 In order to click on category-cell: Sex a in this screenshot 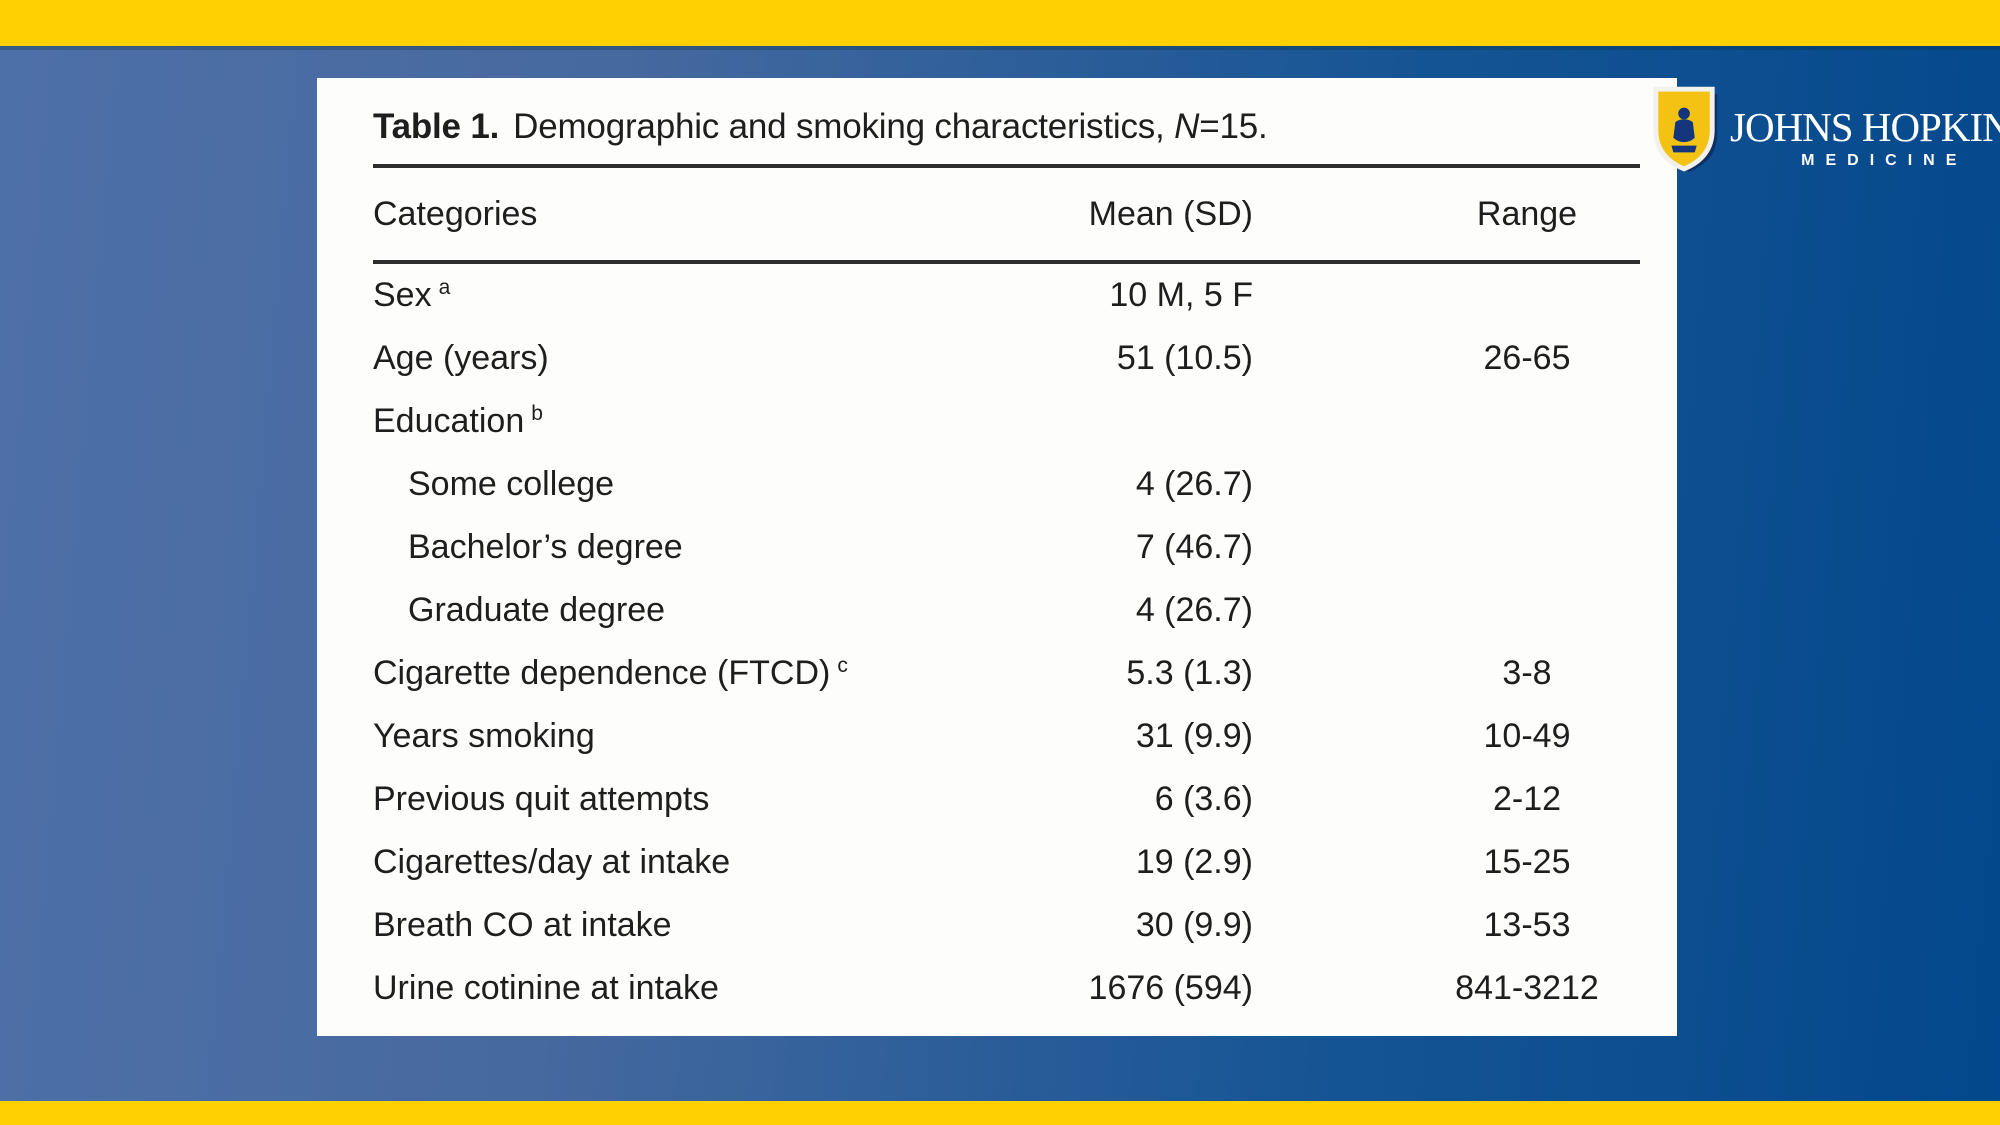, I will do `click(412, 294)`.